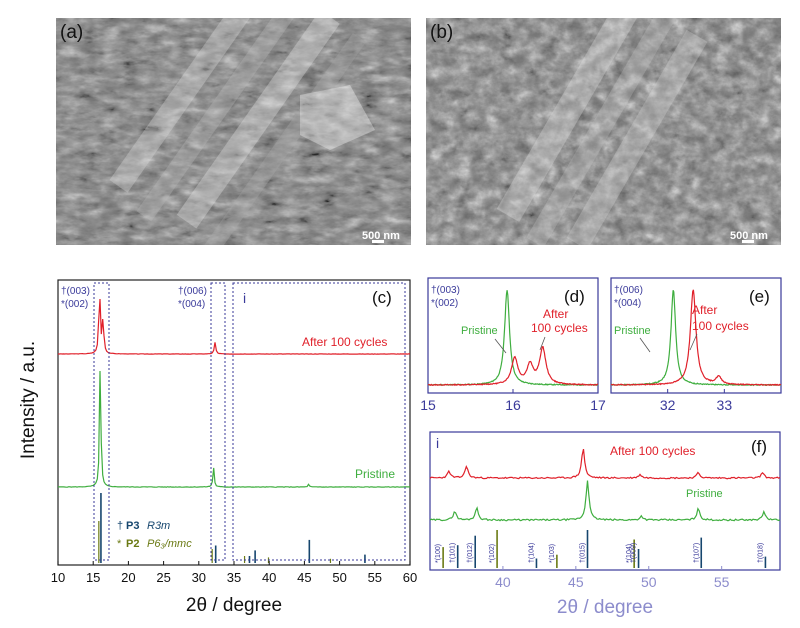 Image resolution: width=800 pixels, height=628 pixels. What do you see at coordinates (169, 544) in the screenshot?
I see `legend-p2-group: P6₃/mmc` at bounding box center [169, 544].